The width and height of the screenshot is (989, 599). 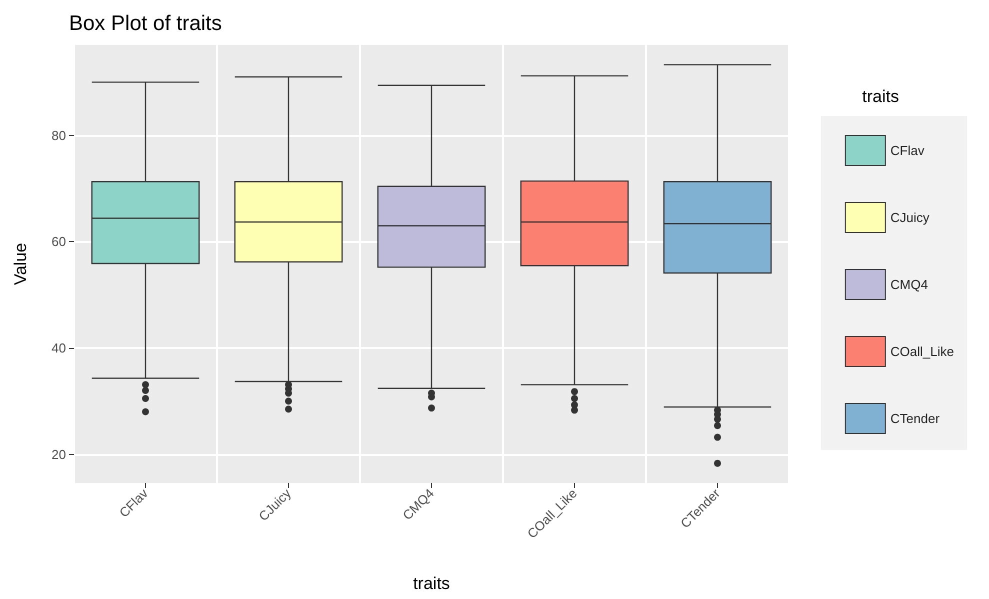 I want to click on legend-label: COall_Like, so click(x=922, y=351).